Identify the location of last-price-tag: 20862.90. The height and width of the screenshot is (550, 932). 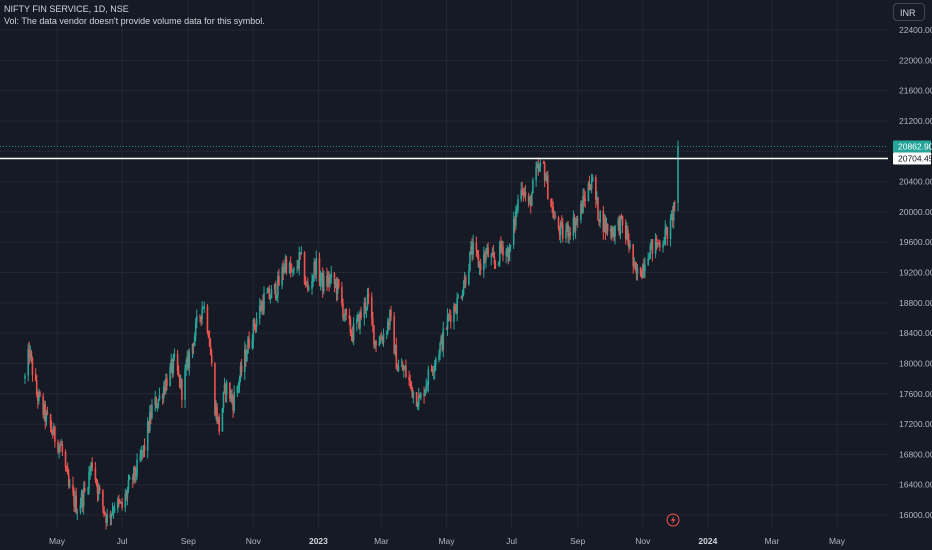
(912, 146).